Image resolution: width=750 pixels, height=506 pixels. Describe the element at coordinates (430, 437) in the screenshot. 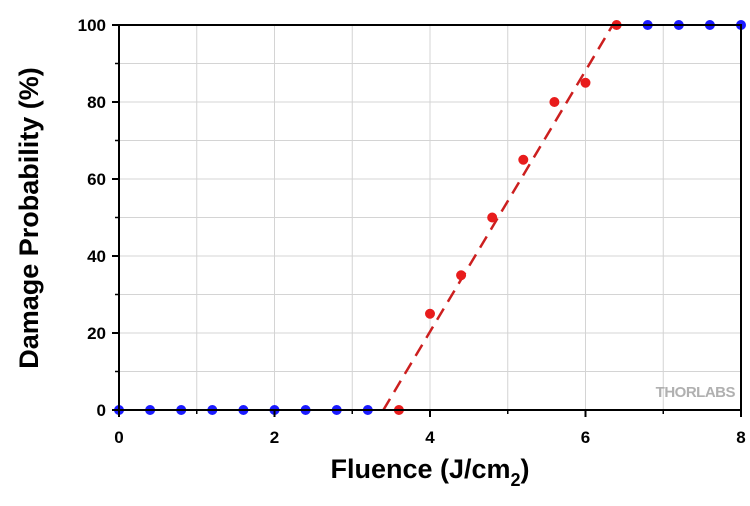

I see `x-tick-label: 4` at that location.